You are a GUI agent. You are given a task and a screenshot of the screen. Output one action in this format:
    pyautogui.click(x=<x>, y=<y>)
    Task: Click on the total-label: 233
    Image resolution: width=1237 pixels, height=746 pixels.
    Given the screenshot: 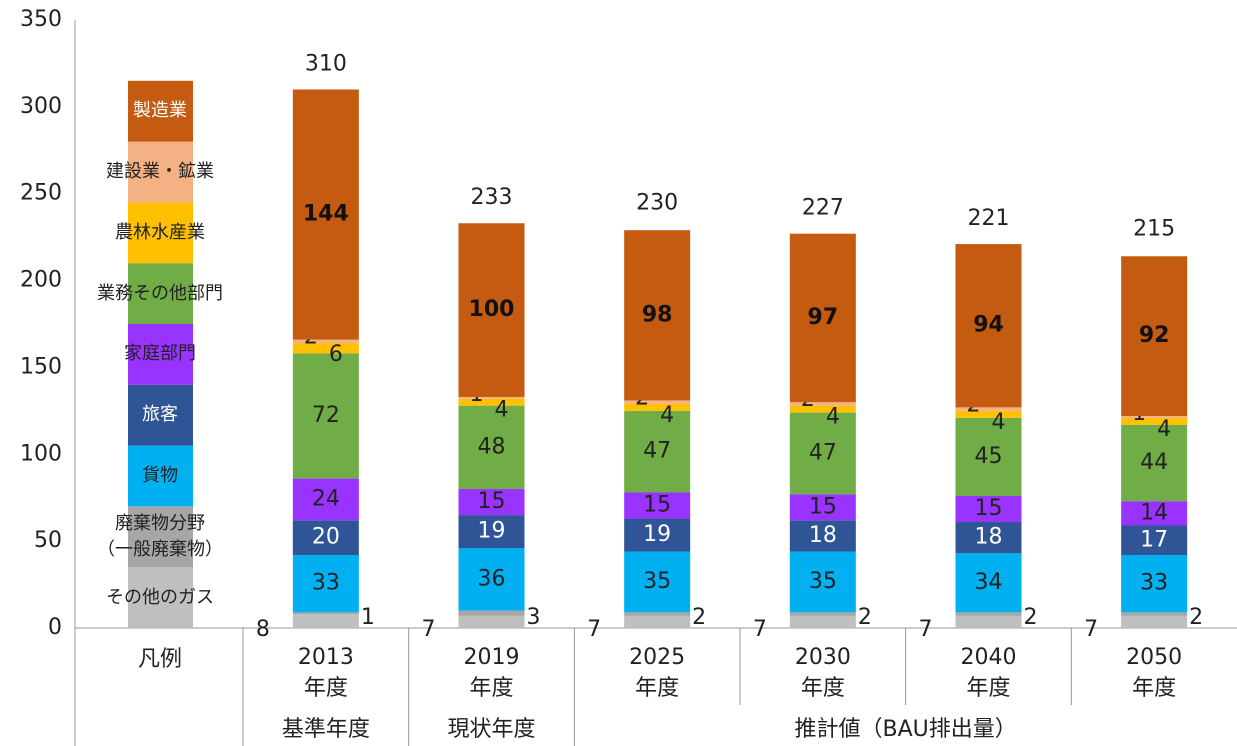 What is the action you would take?
    pyautogui.click(x=492, y=197)
    